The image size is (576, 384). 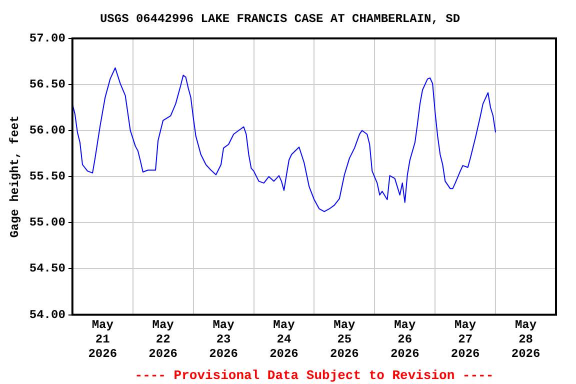 I want to click on text: ---- Provisional Data Subject to Revision ----, so click(x=314, y=375).